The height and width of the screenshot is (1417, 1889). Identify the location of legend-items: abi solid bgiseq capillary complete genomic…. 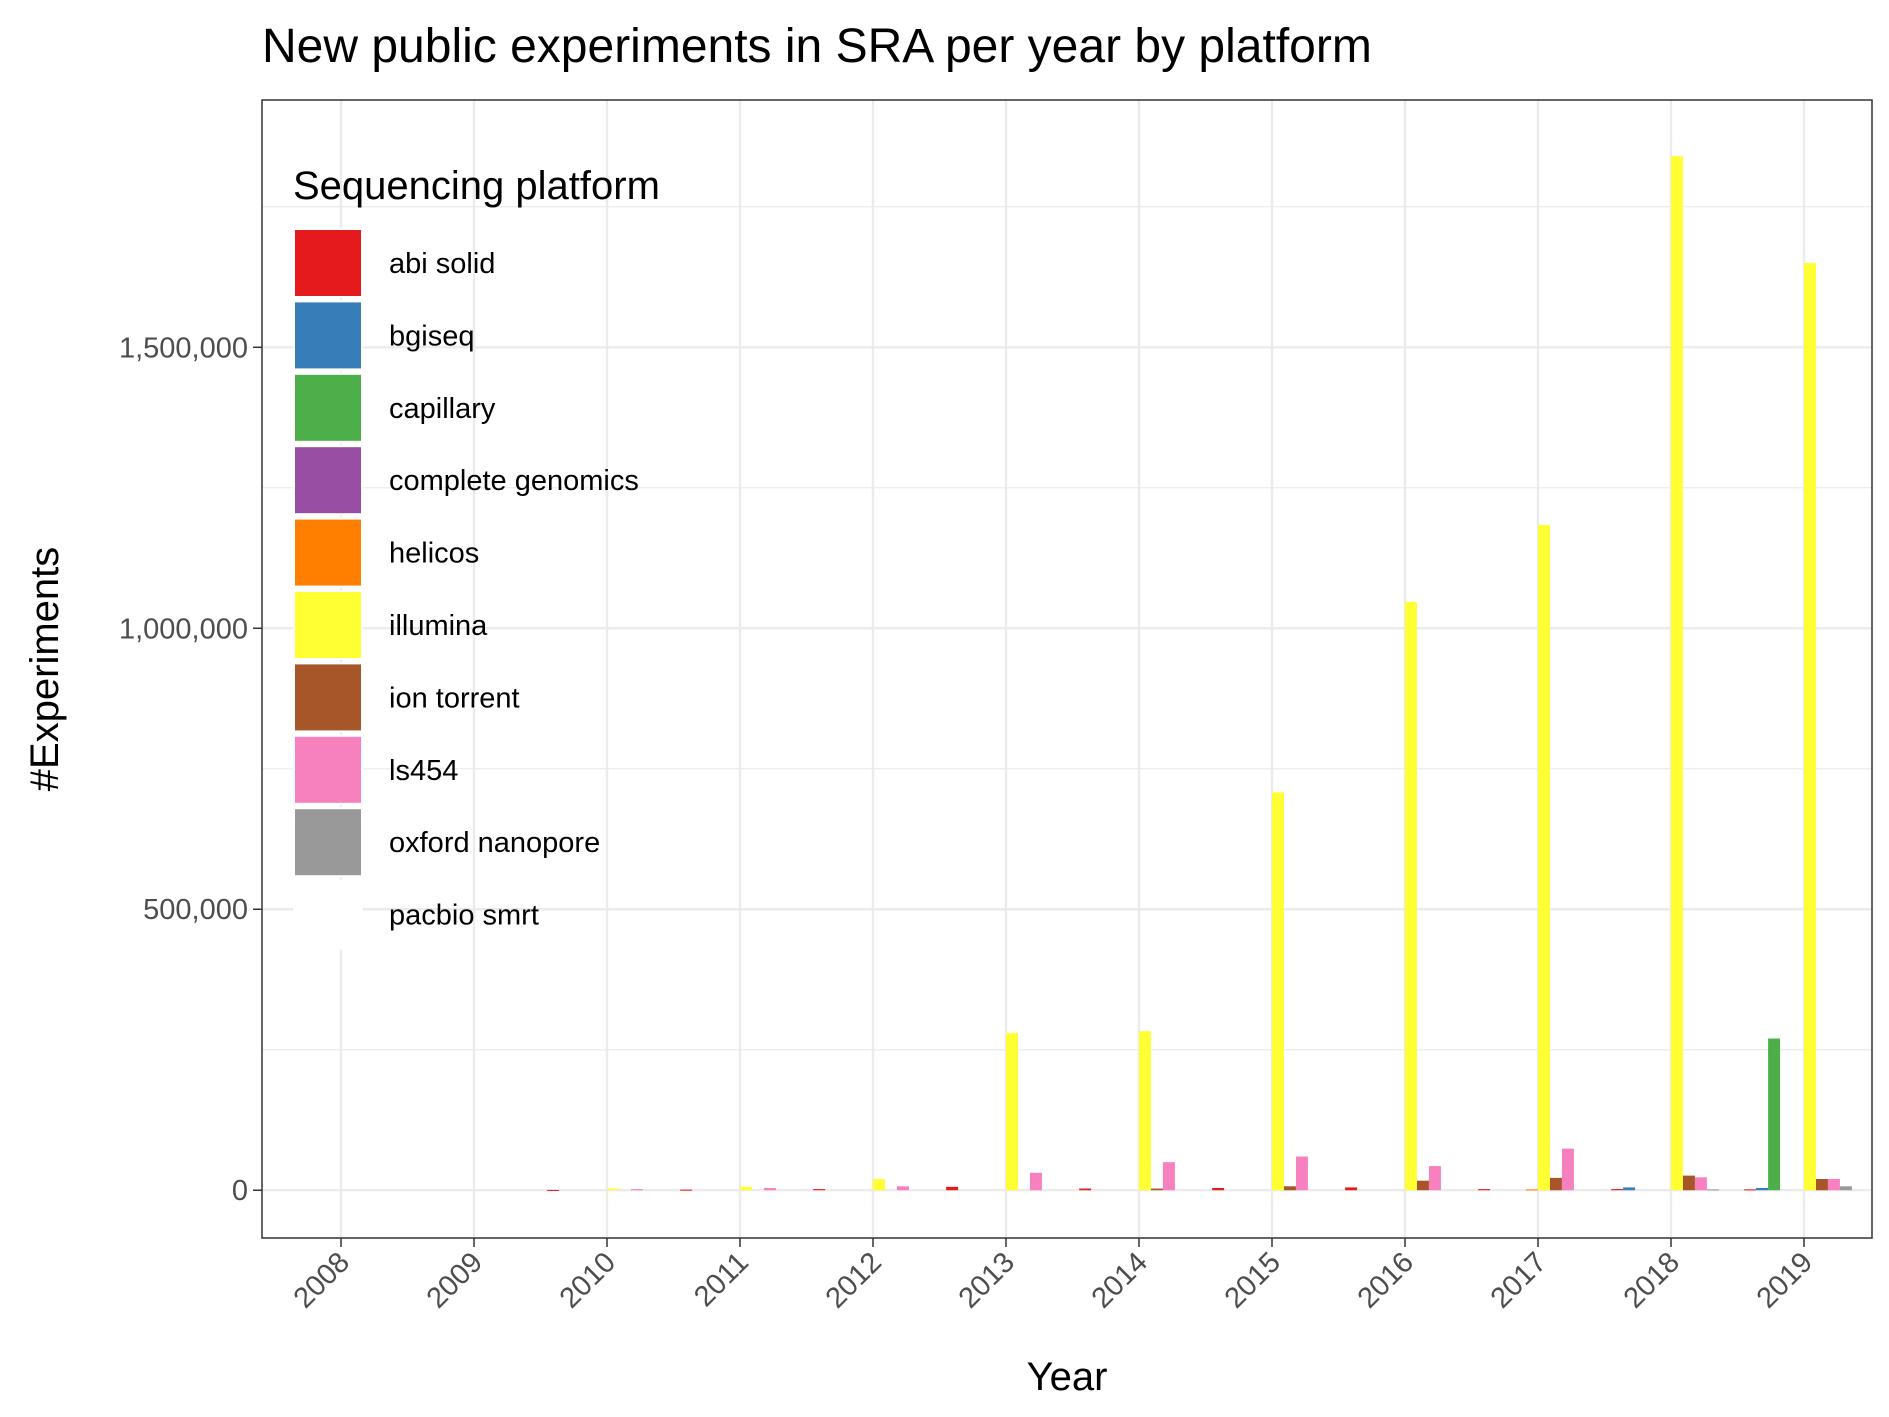
(466, 589).